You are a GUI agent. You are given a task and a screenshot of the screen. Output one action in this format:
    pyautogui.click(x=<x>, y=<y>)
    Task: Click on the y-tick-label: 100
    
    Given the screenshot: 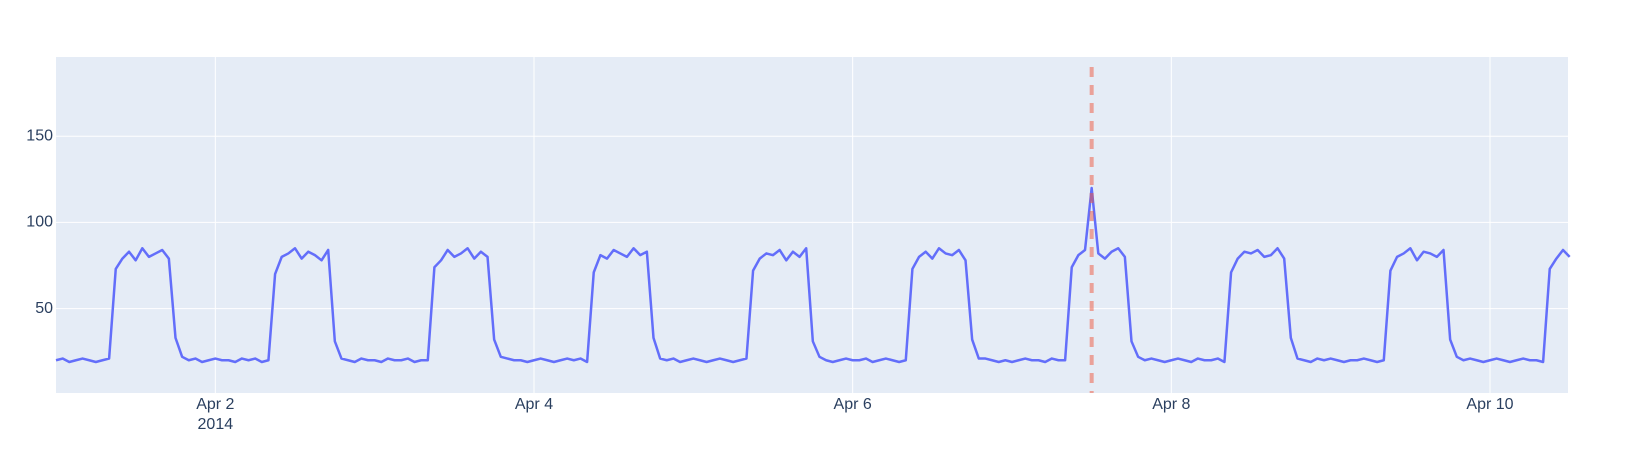 What is the action you would take?
    pyautogui.click(x=39, y=222)
    